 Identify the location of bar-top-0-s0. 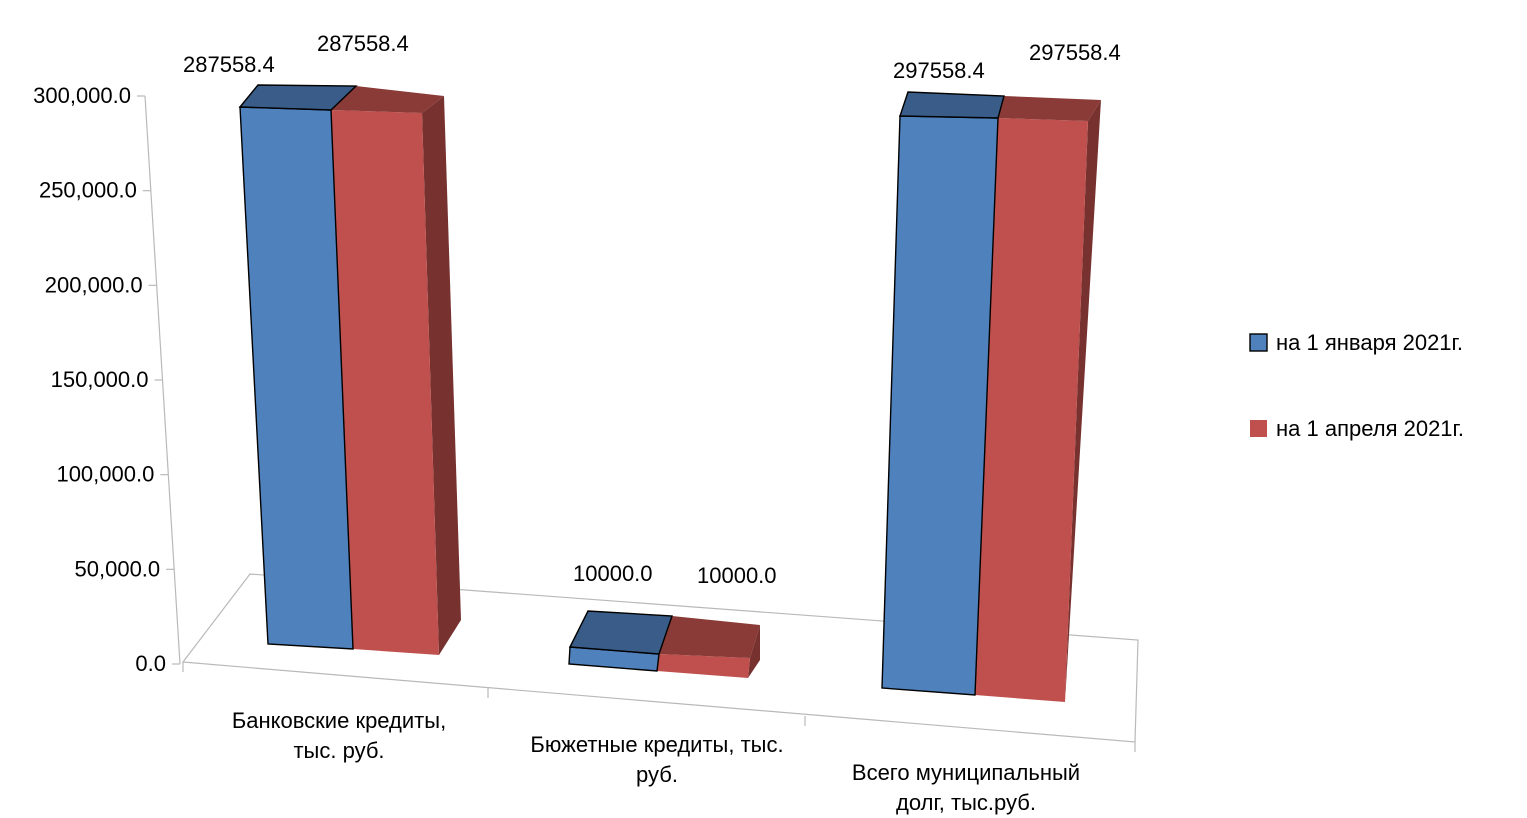
(298, 97).